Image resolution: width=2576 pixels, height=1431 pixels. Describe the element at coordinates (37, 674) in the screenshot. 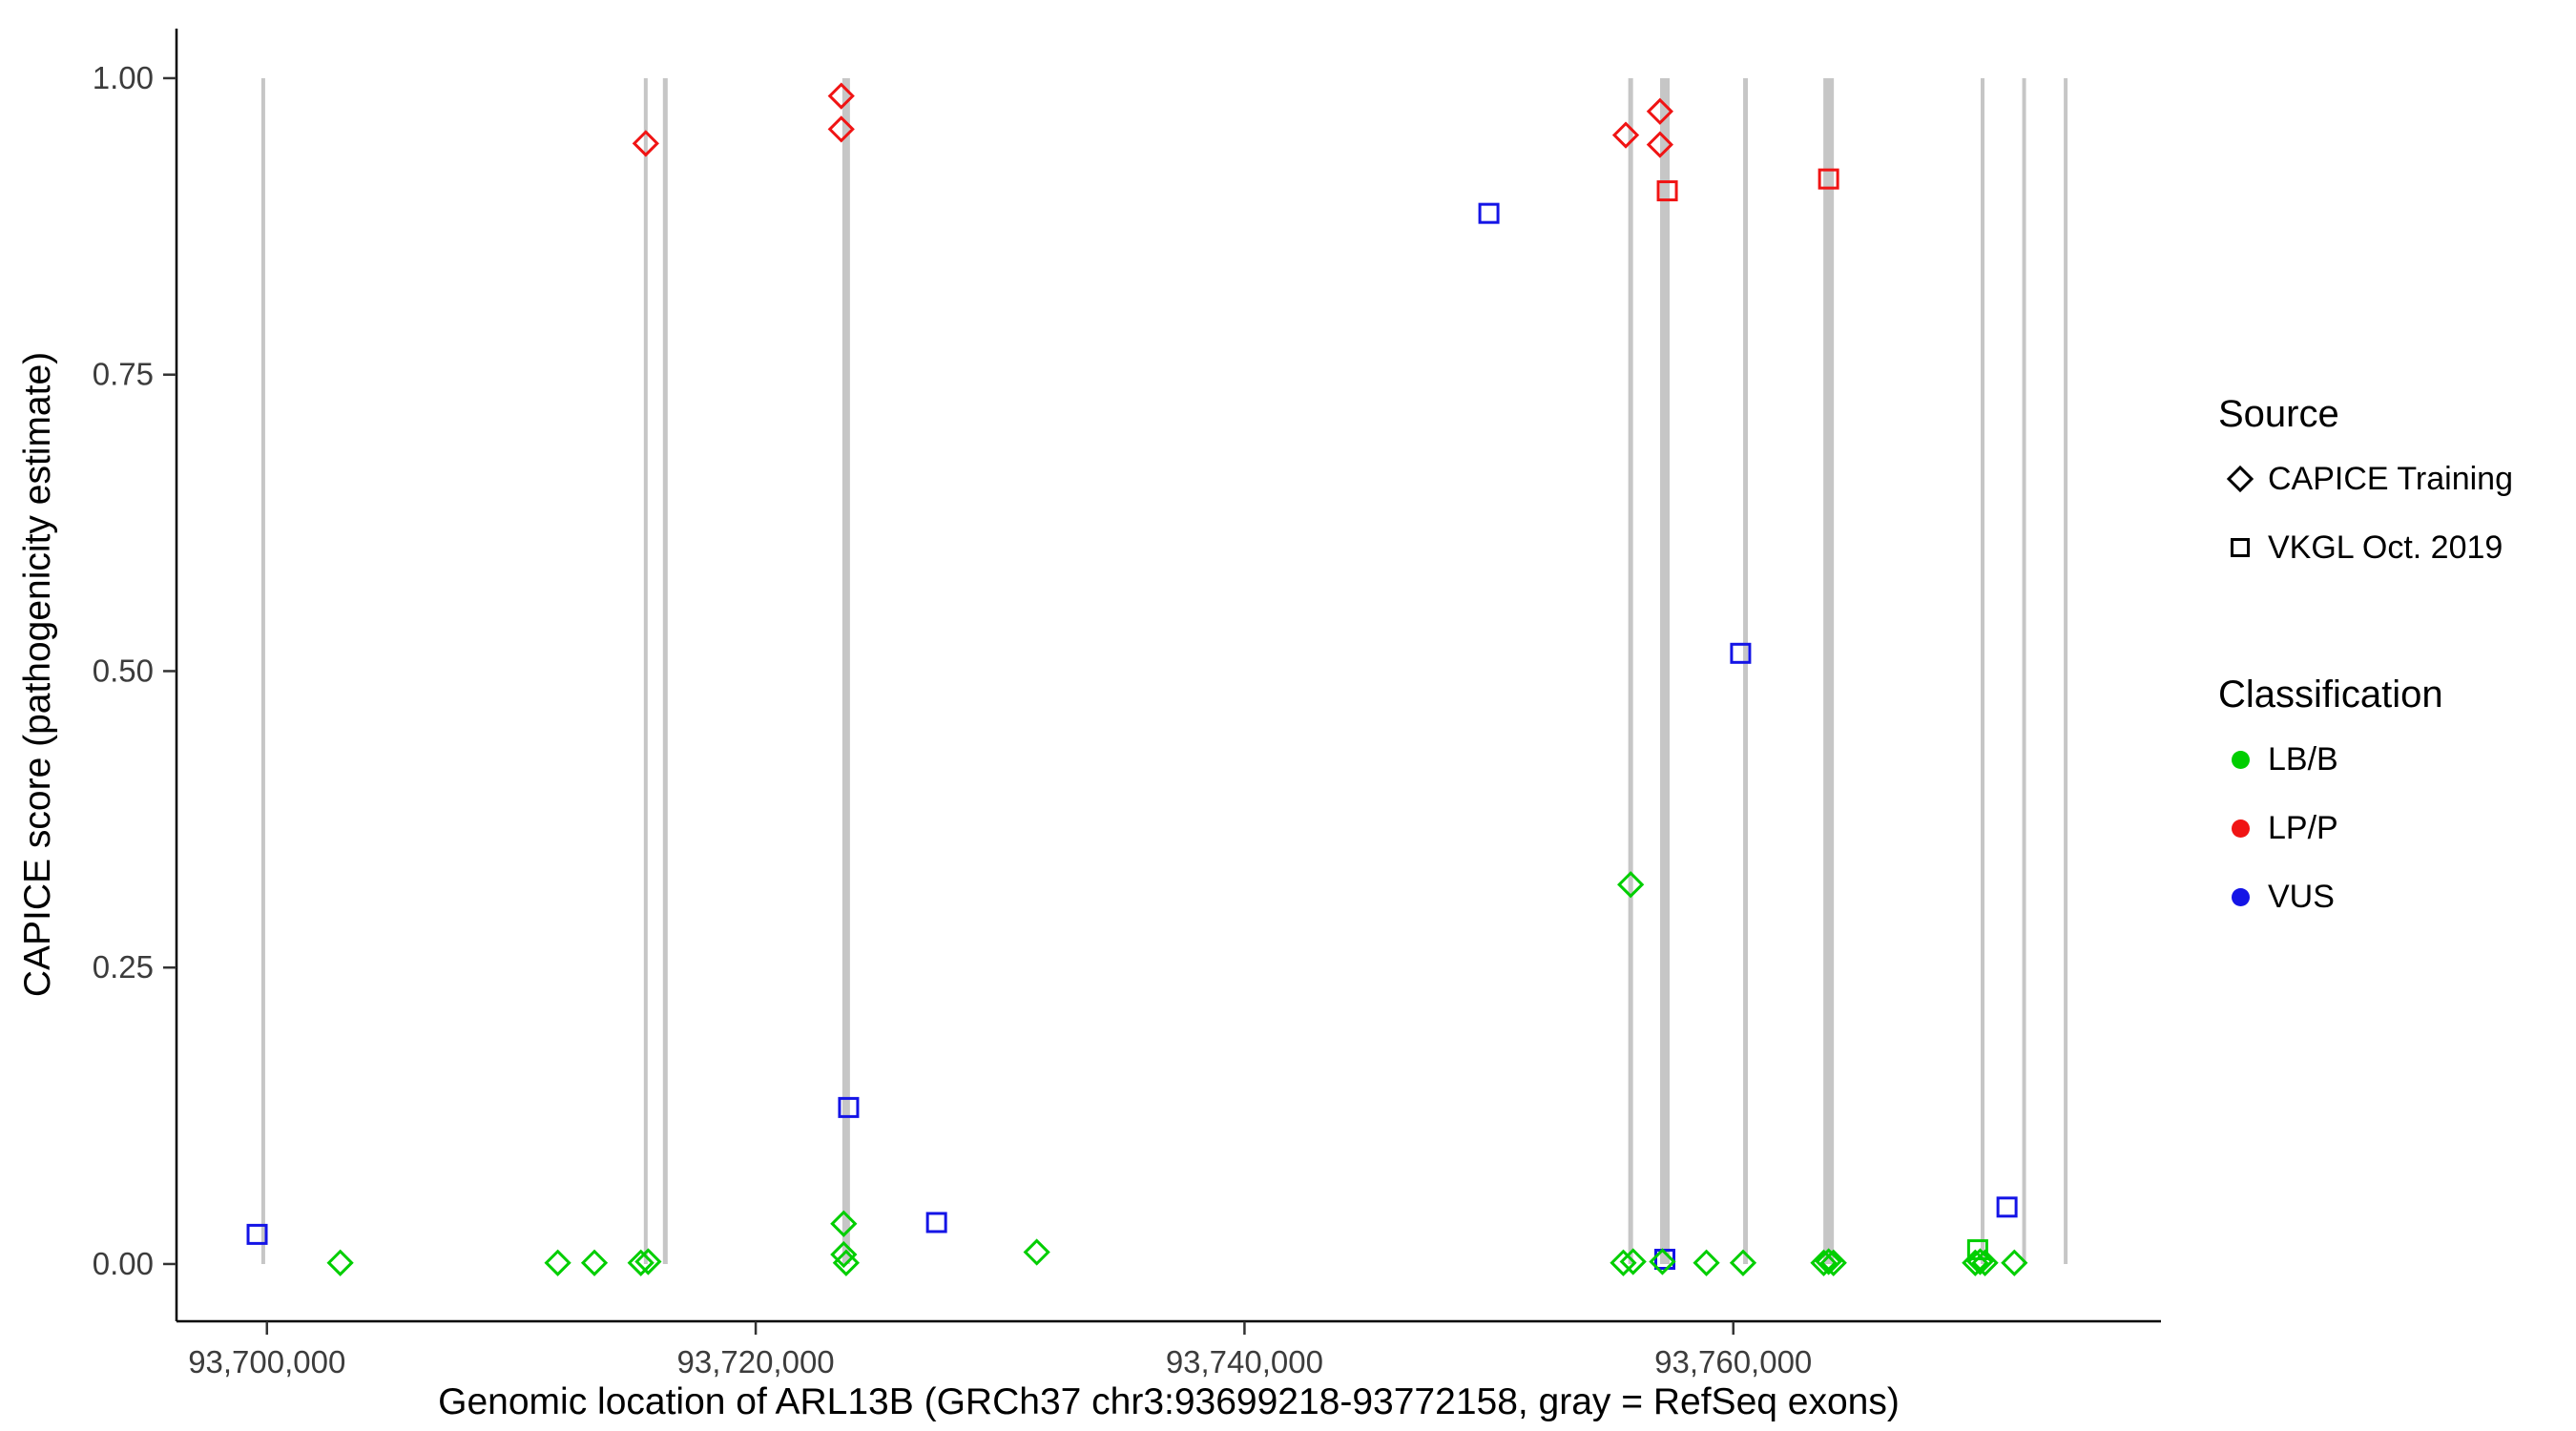

I see `y-axis-title: CAPICE score (pathogenicity estimate)` at that location.